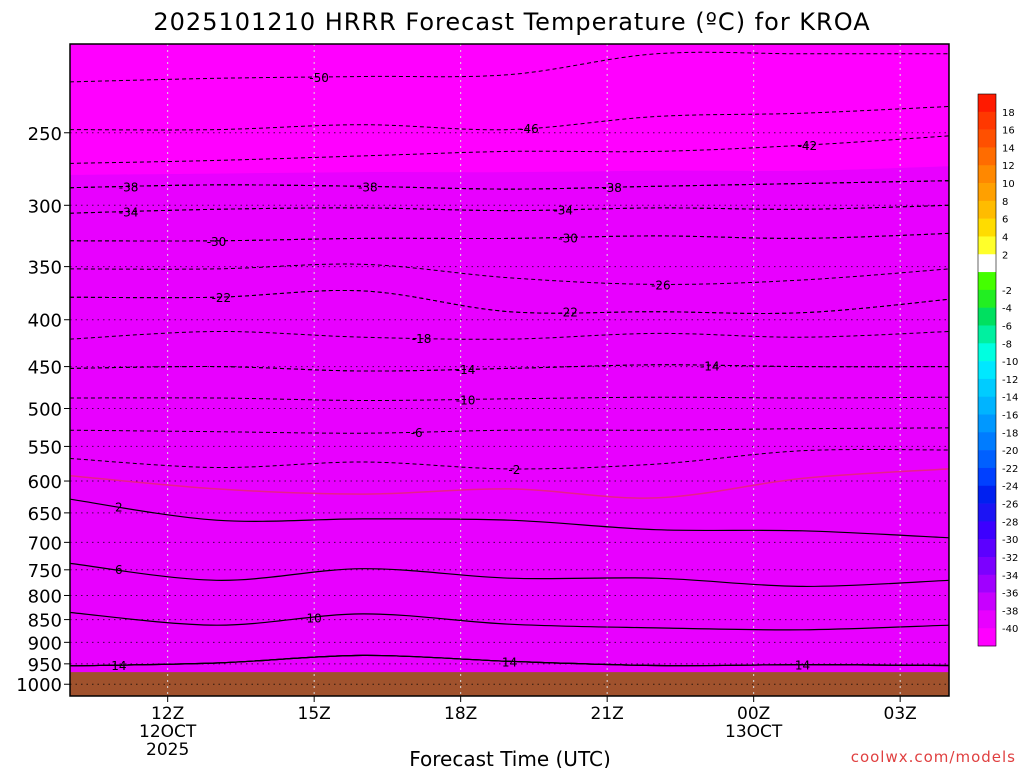  What do you see at coordinates (45, 643) in the screenshot?
I see `y-tick-label: 900` at bounding box center [45, 643].